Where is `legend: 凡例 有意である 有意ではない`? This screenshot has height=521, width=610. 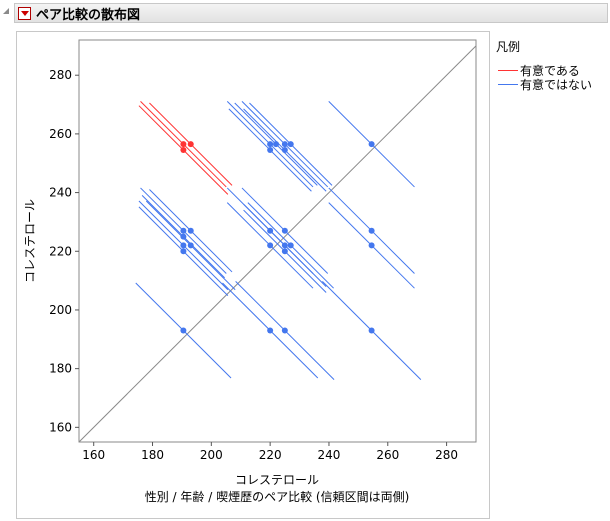 legend: 凡例 有意である 有意ではない is located at coordinates (544, 65).